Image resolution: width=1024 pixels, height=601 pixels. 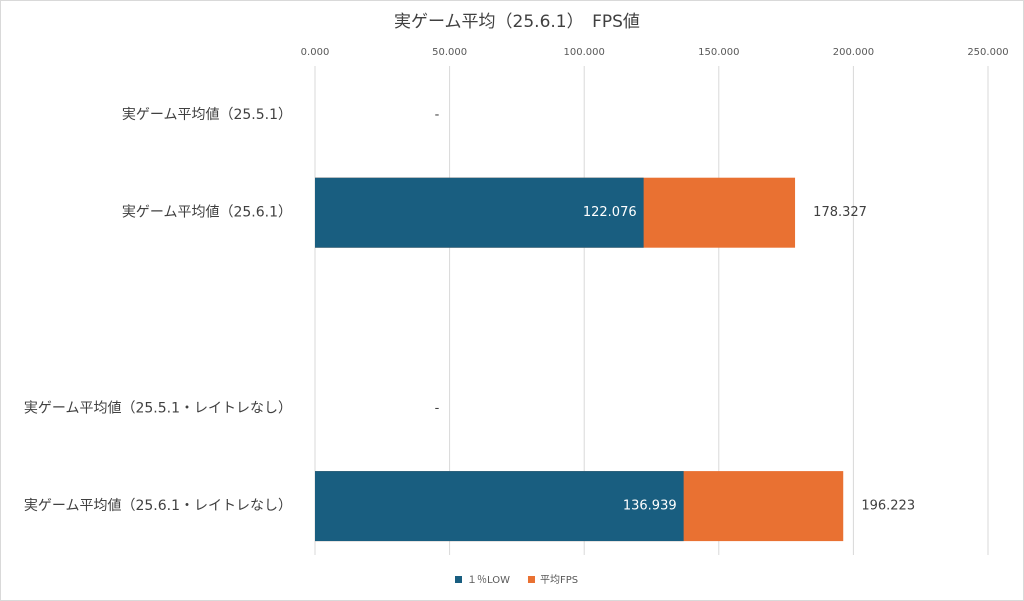 What do you see at coordinates (207, 213) in the screenshot?
I see `y-tick-label: 実ゲーム平均値（25.6.1）` at bounding box center [207, 213].